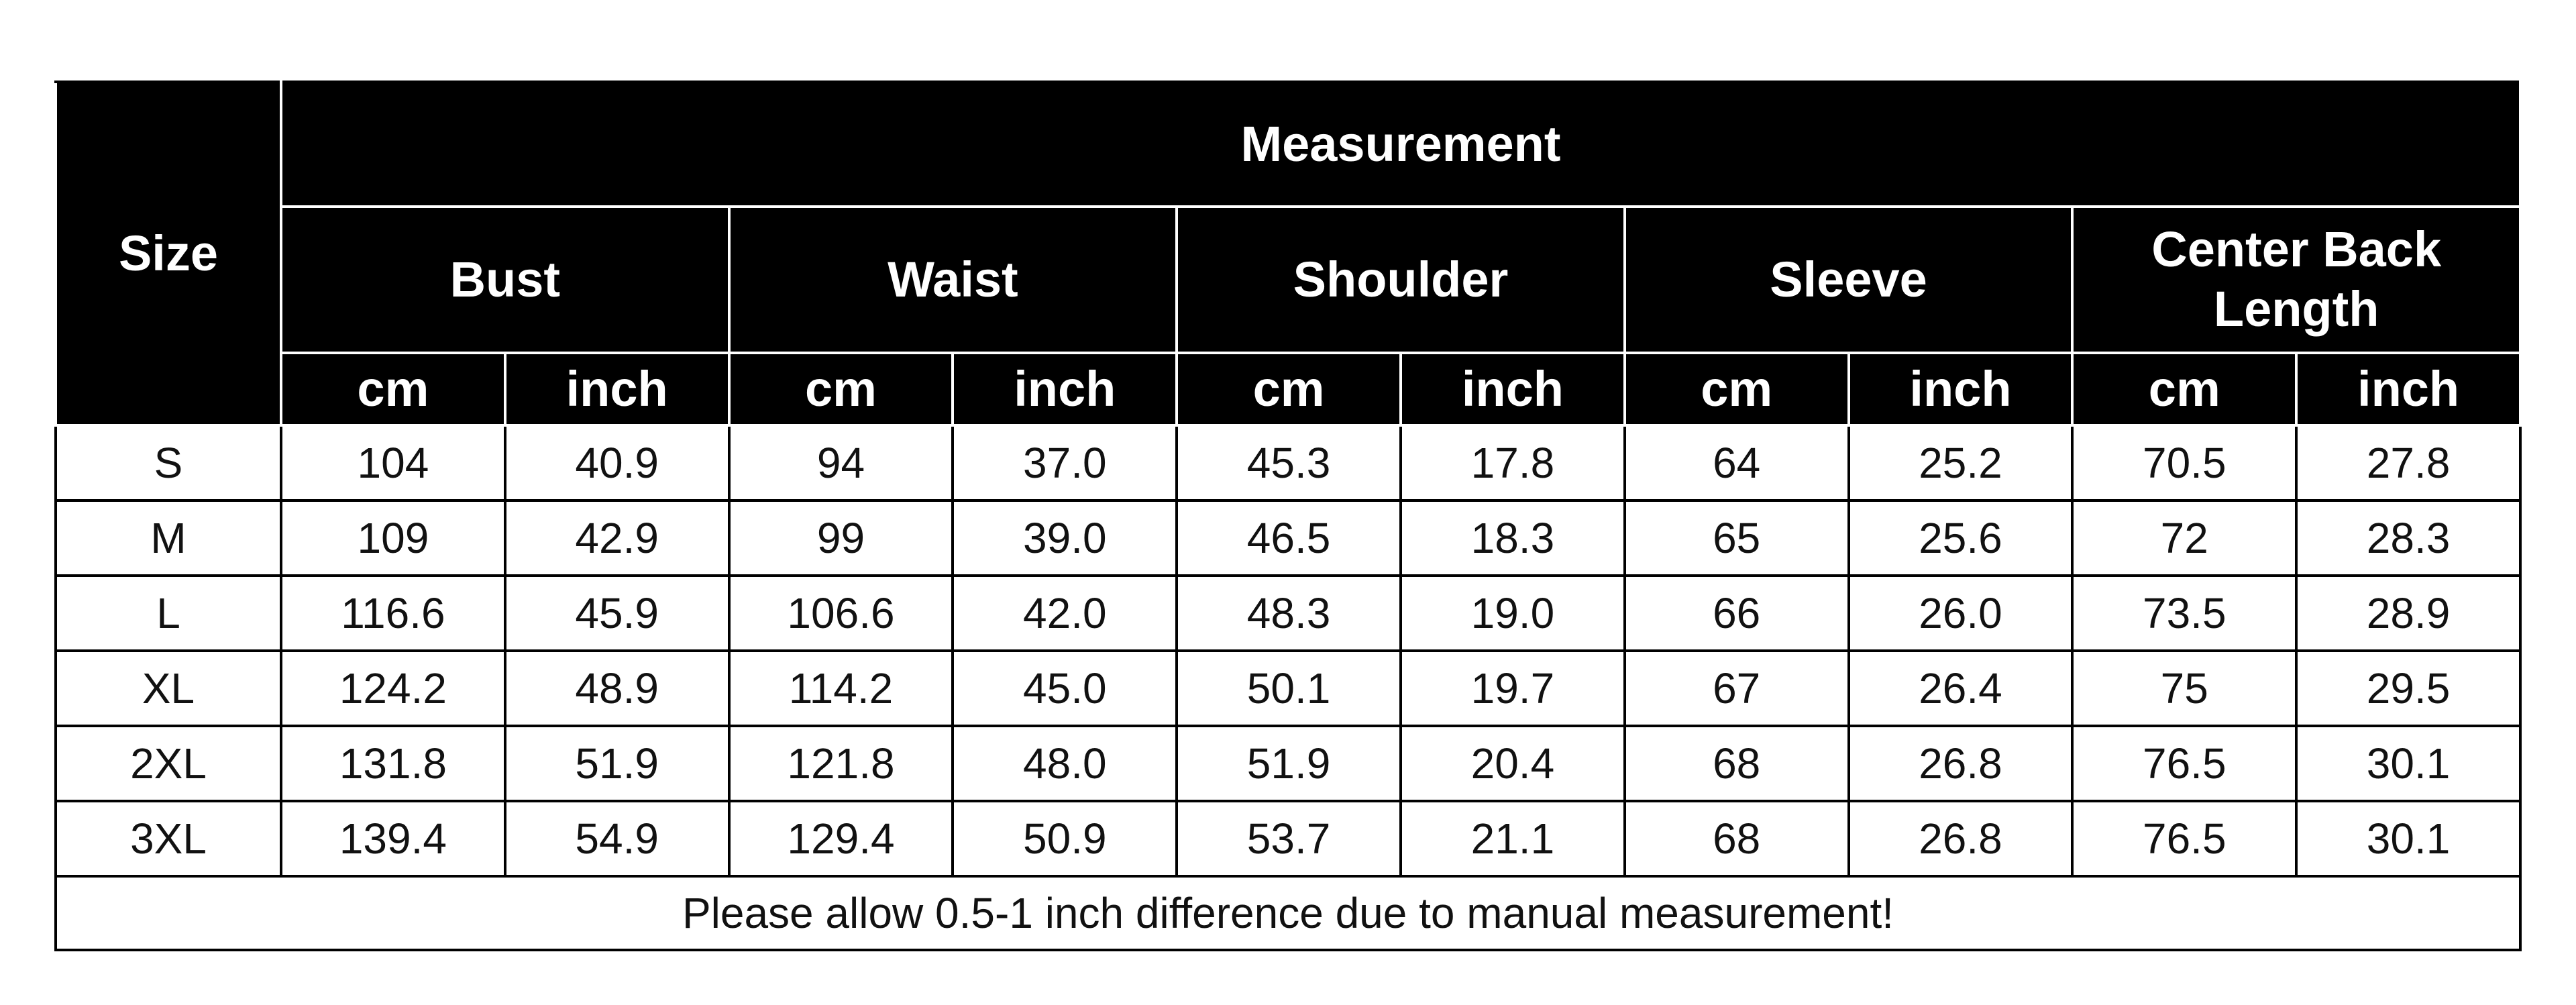 The image size is (2576, 1005). I want to click on group-header: Waist, so click(953, 279).